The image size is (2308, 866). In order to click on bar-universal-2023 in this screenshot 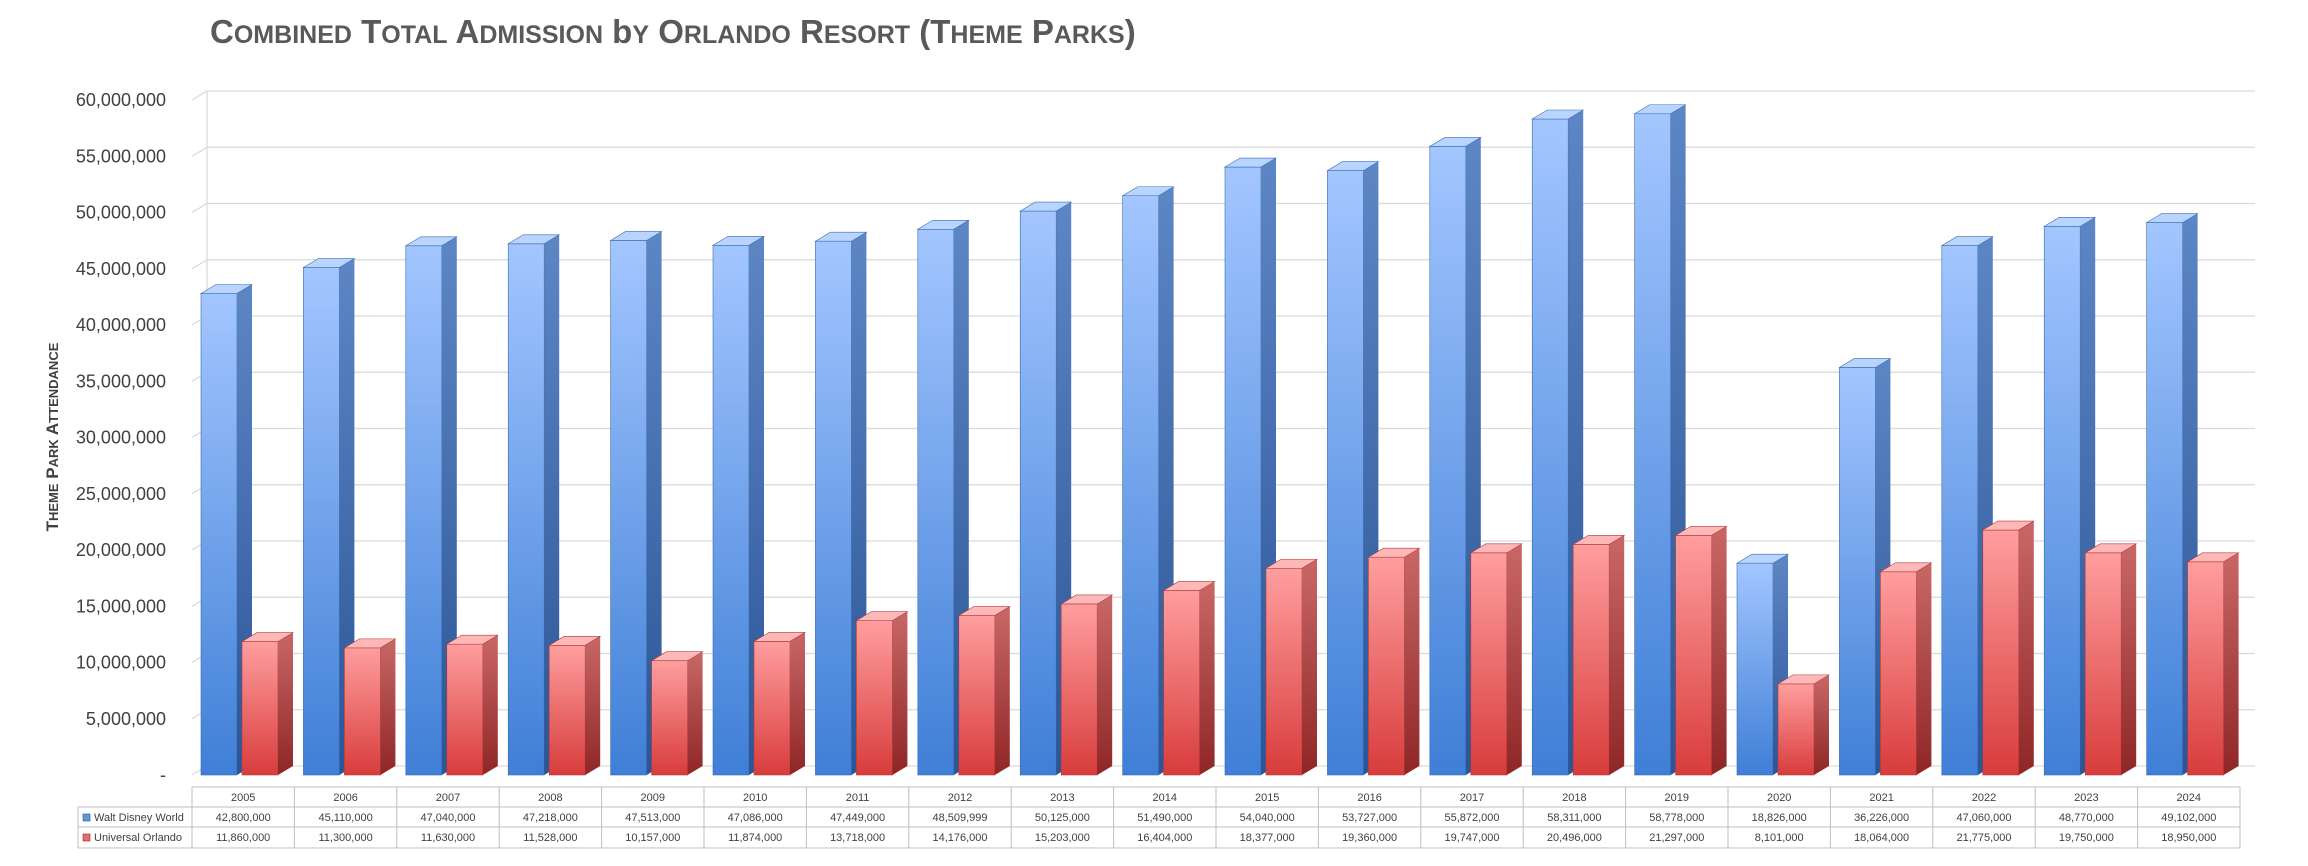, I will do `click(2111, 659)`.